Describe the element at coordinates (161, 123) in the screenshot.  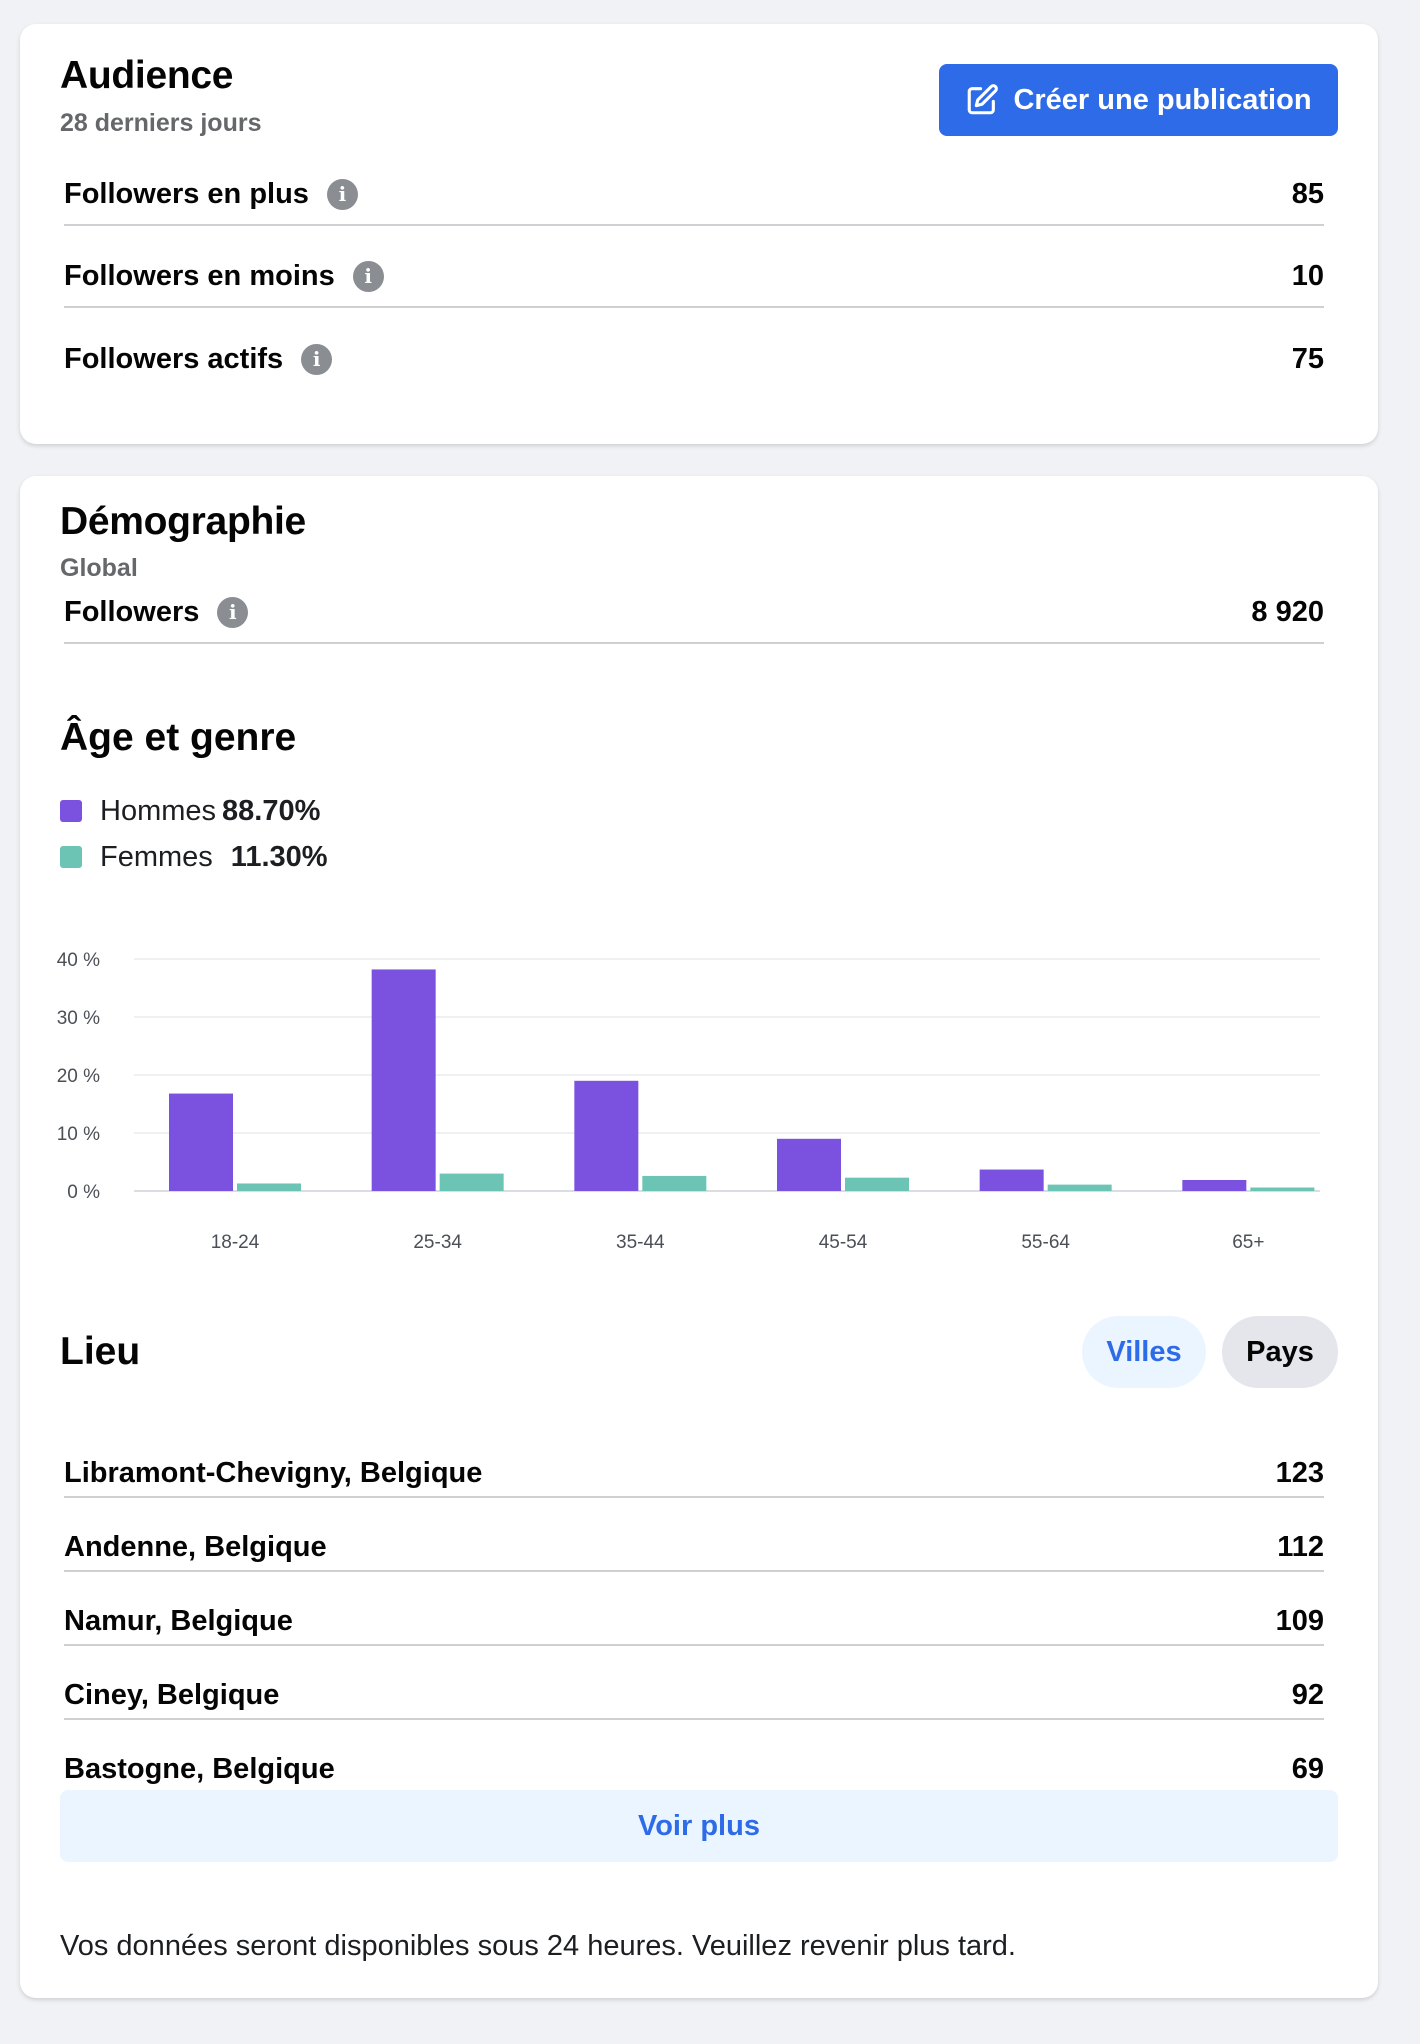
I see `audience-subtitle: 28 derniers jours` at that location.